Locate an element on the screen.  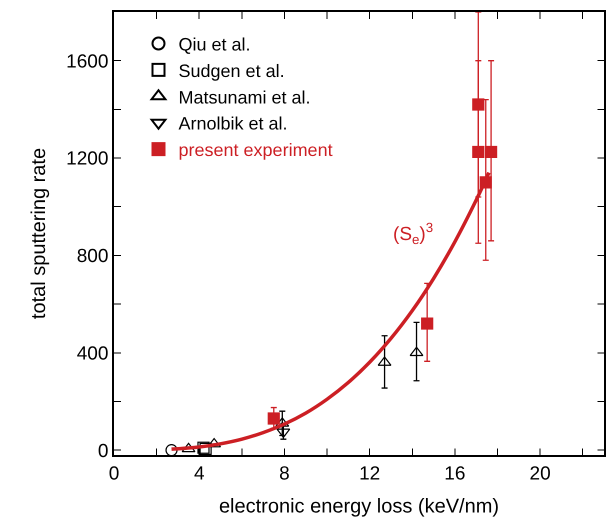
x-tick-label: 16 is located at coordinates (455, 474).